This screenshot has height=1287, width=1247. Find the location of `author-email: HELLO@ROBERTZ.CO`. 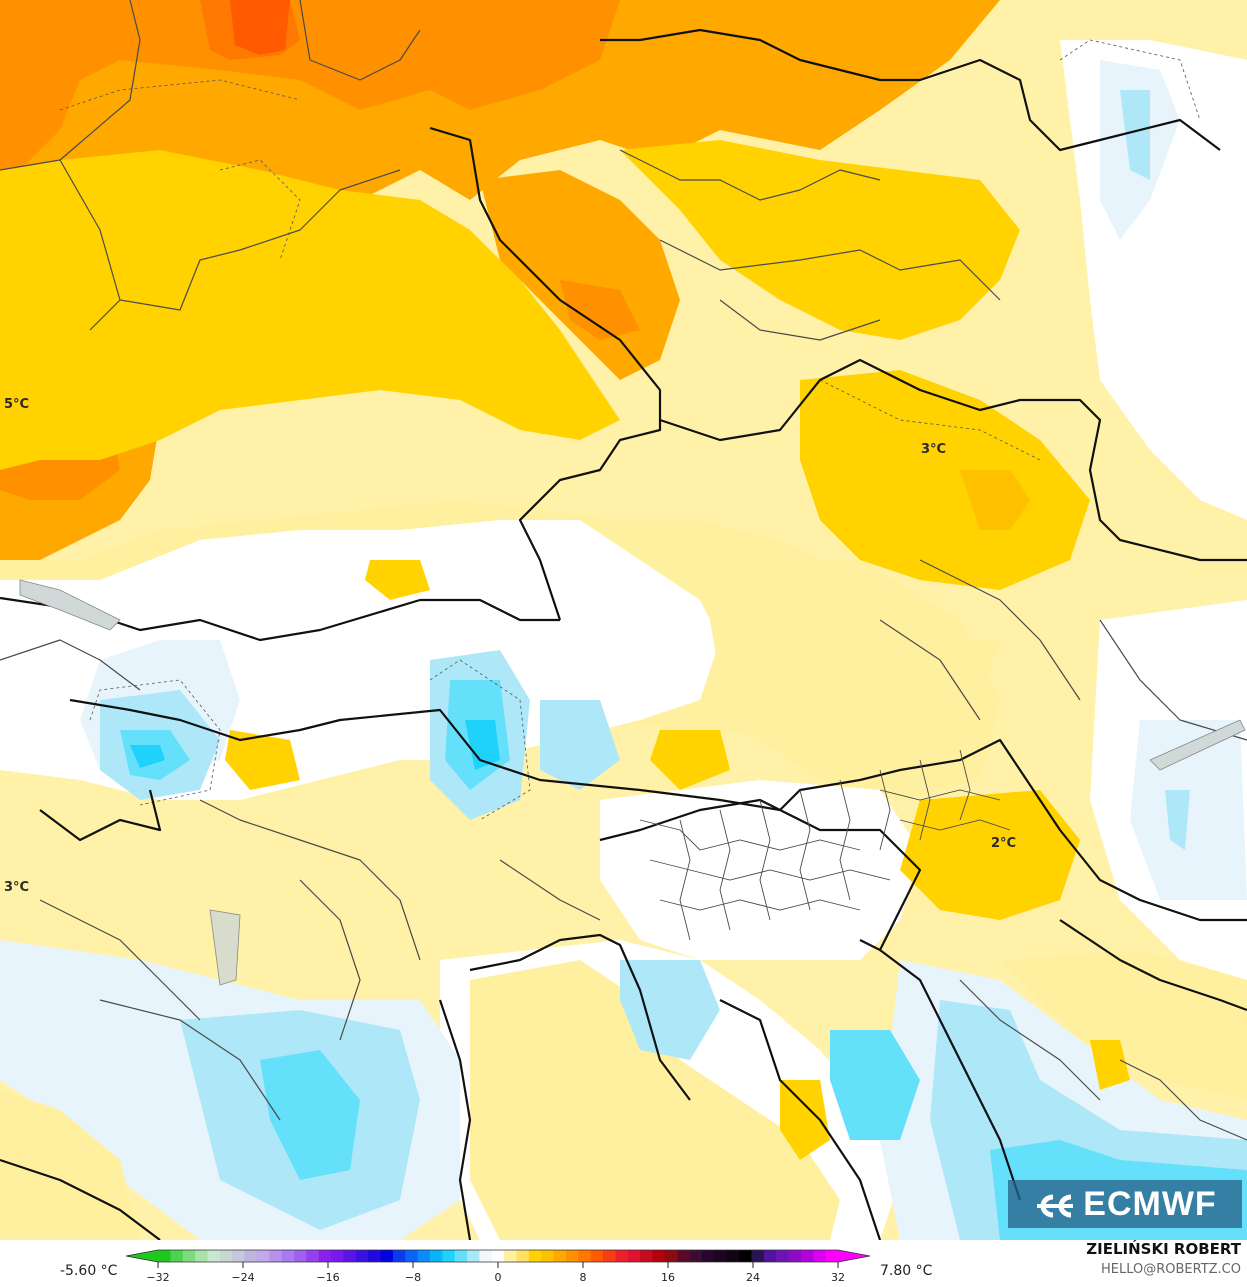

author-email: HELLO@ROBERTZ.CO is located at coordinates (1170, 1269).